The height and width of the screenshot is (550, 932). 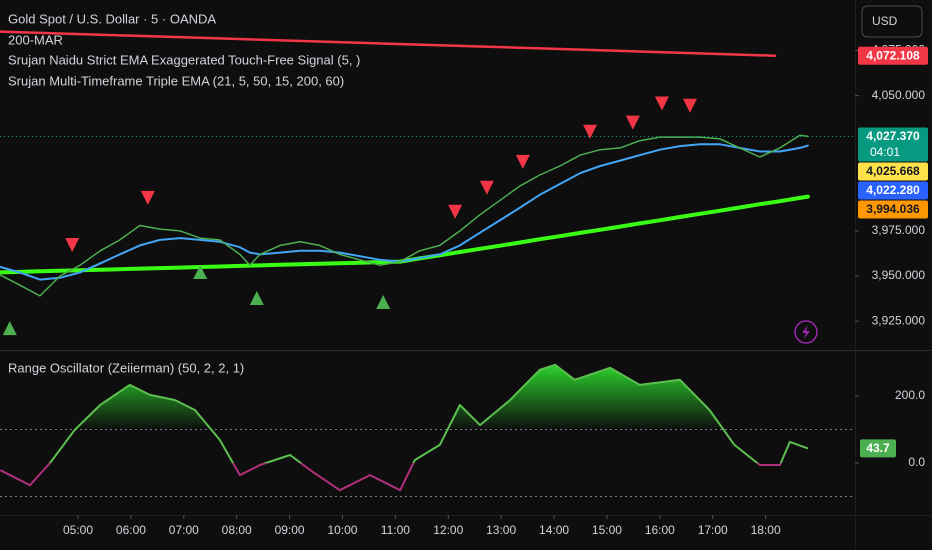 What do you see at coordinates (237, 530) in the screenshot?
I see `x-tick-label: 08:00` at bounding box center [237, 530].